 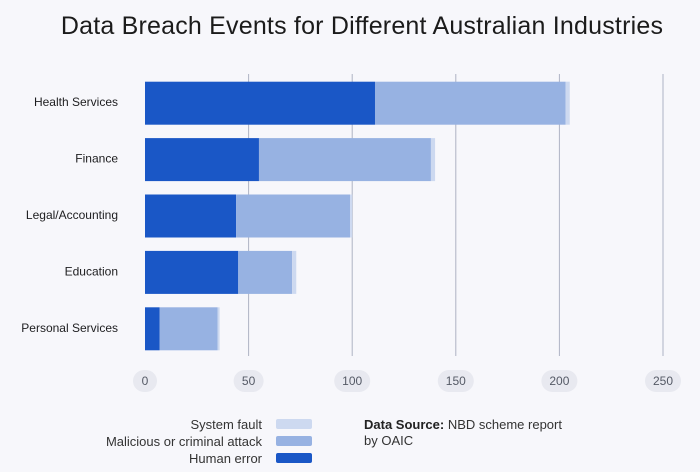 I want to click on category-label-education: Education, so click(x=91, y=271).